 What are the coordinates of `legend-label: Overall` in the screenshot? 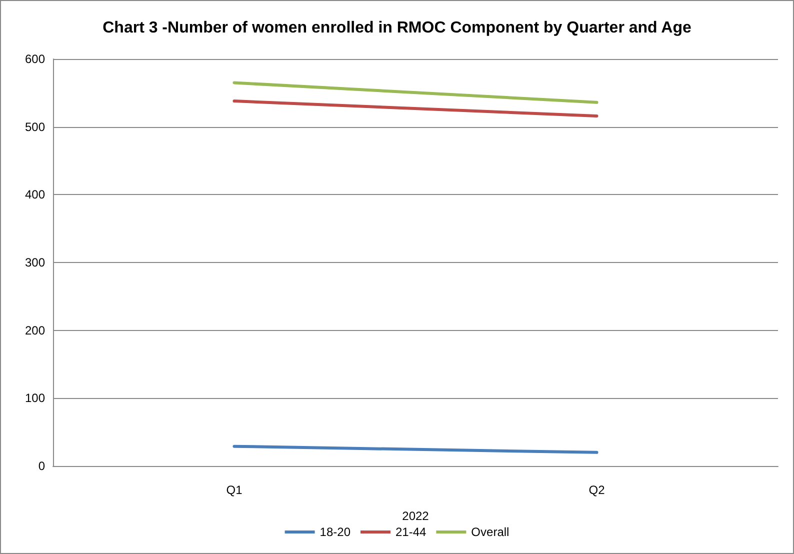 It's located at (490, 532).